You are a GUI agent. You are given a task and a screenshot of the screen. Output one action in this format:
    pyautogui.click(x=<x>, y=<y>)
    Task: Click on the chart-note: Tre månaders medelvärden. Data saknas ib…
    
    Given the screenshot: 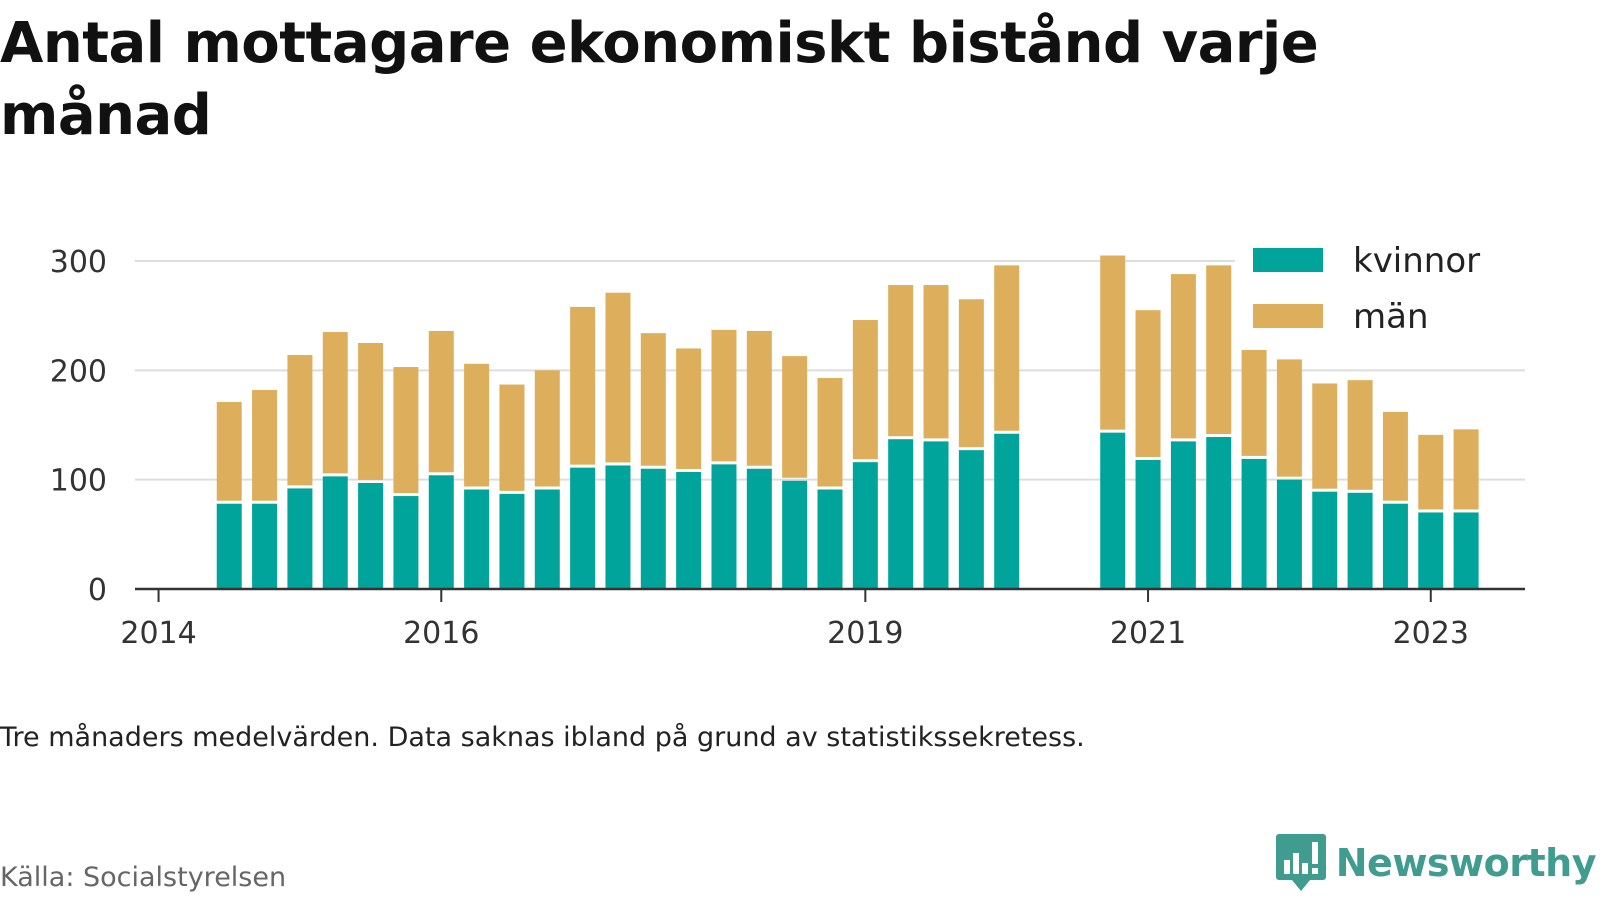 What is the action you would take?
    pyautogui.click(x=542, y=737)
    